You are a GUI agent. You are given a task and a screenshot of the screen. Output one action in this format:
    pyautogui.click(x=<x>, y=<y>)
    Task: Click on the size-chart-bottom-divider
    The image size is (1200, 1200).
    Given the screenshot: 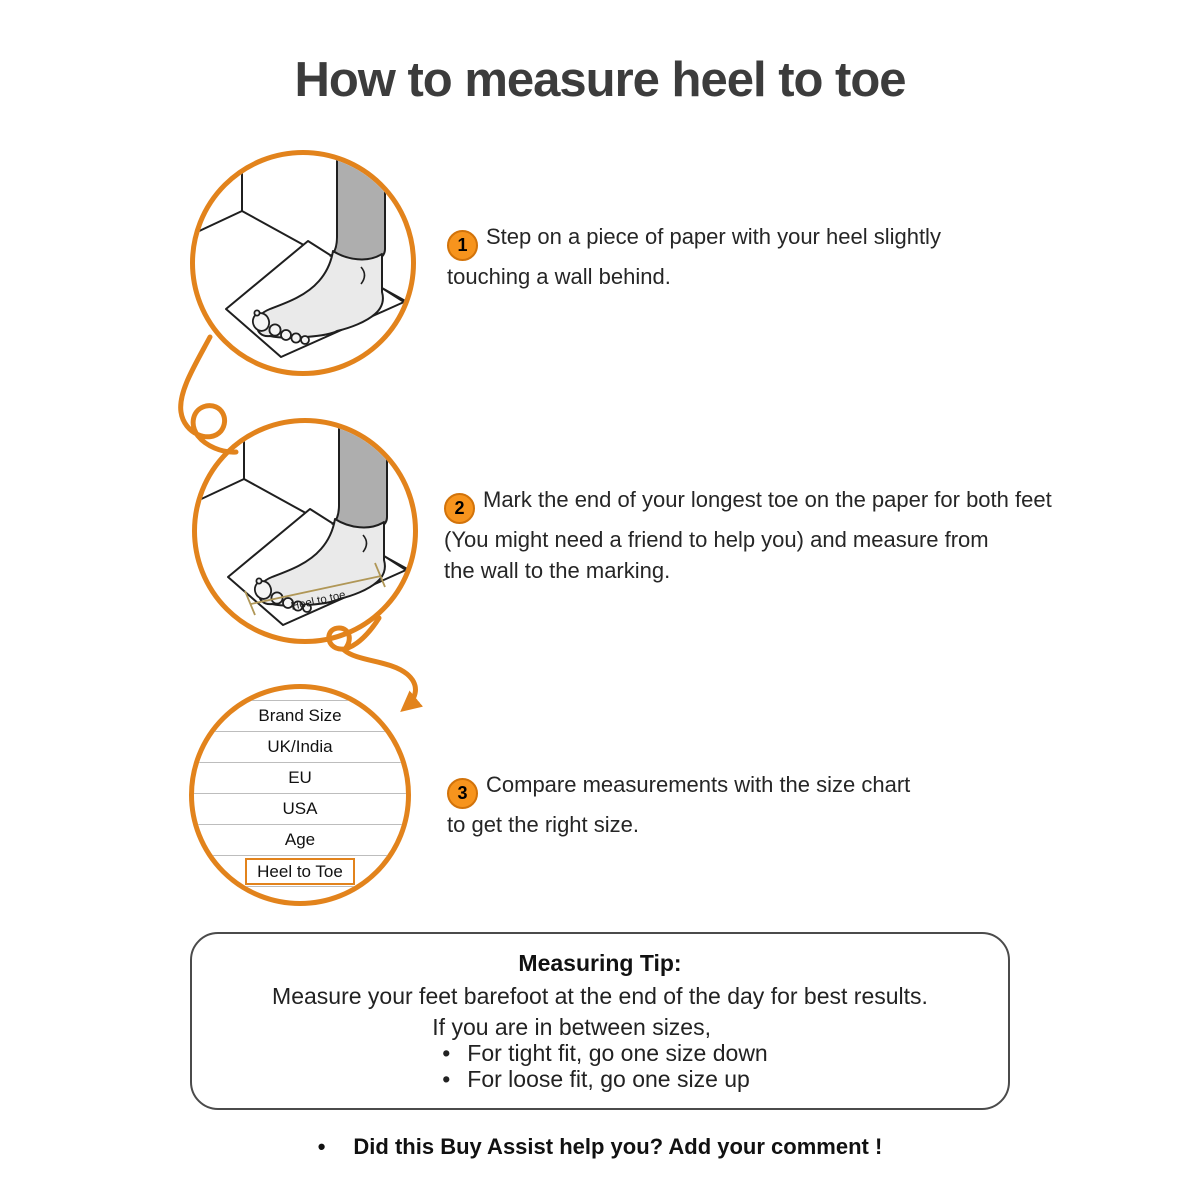 What is the action you would take?
    pyautogui.click(x=300, y=886)
    